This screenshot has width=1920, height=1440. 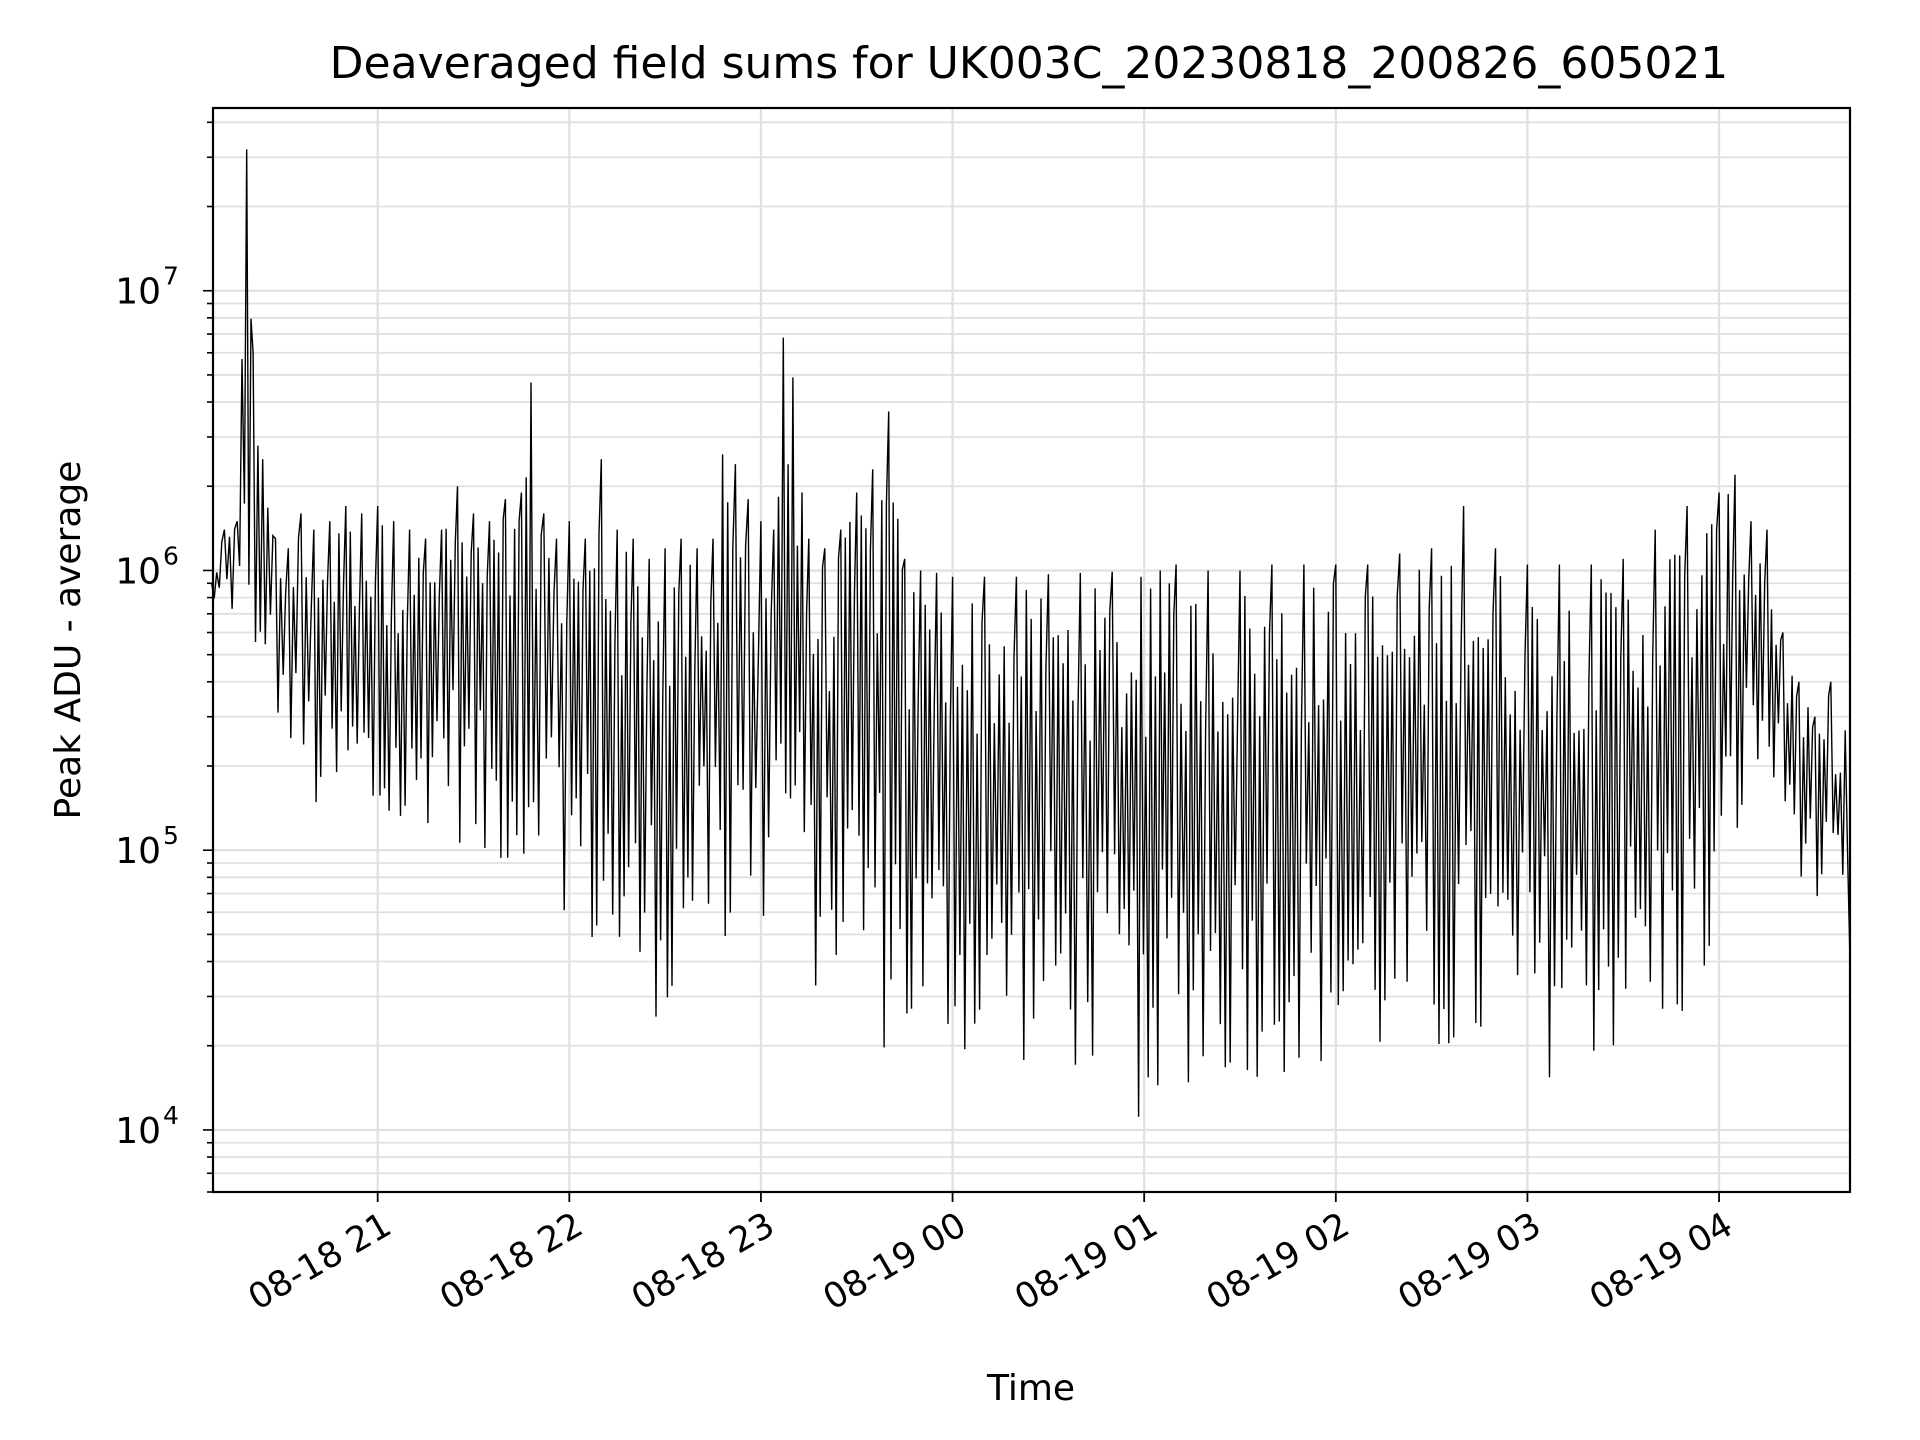 I want to click on y-tick-exponent: 4, so click(x=171, y=1115).